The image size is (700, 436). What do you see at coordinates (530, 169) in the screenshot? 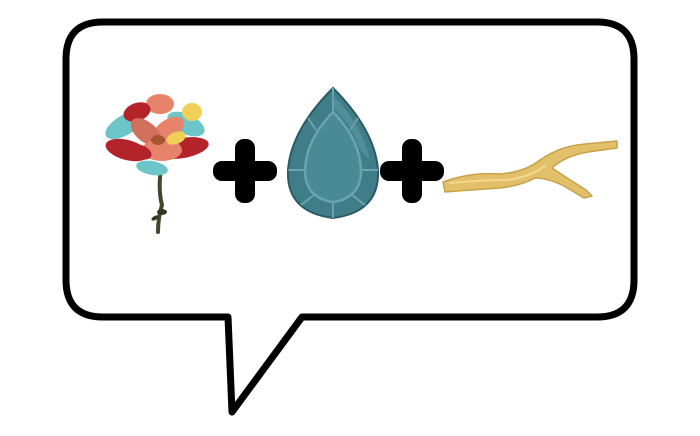
I see `forked-branch-icon` at bounding box center [530, 169].